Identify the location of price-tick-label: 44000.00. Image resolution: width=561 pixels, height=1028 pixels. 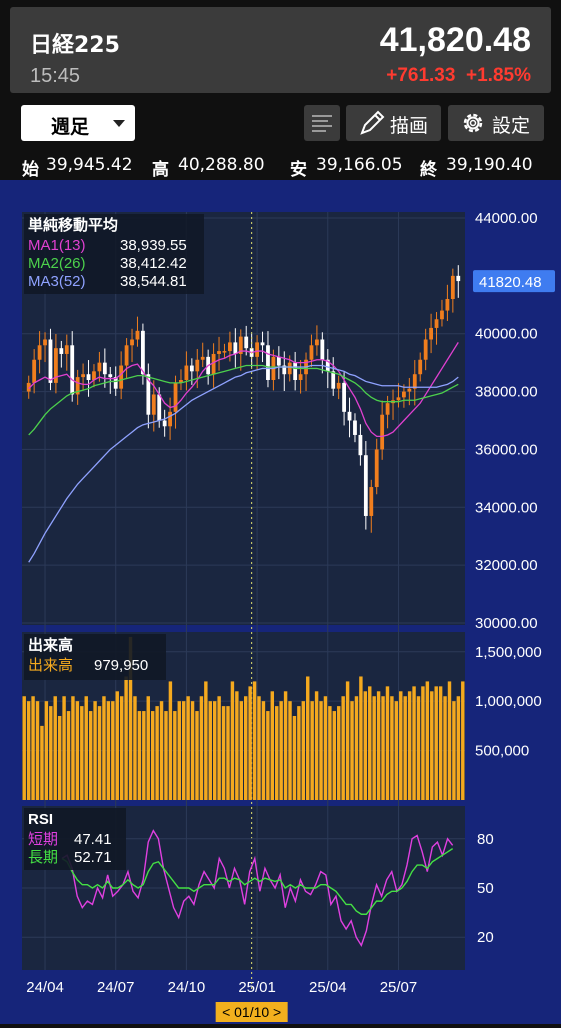
(506, 218).